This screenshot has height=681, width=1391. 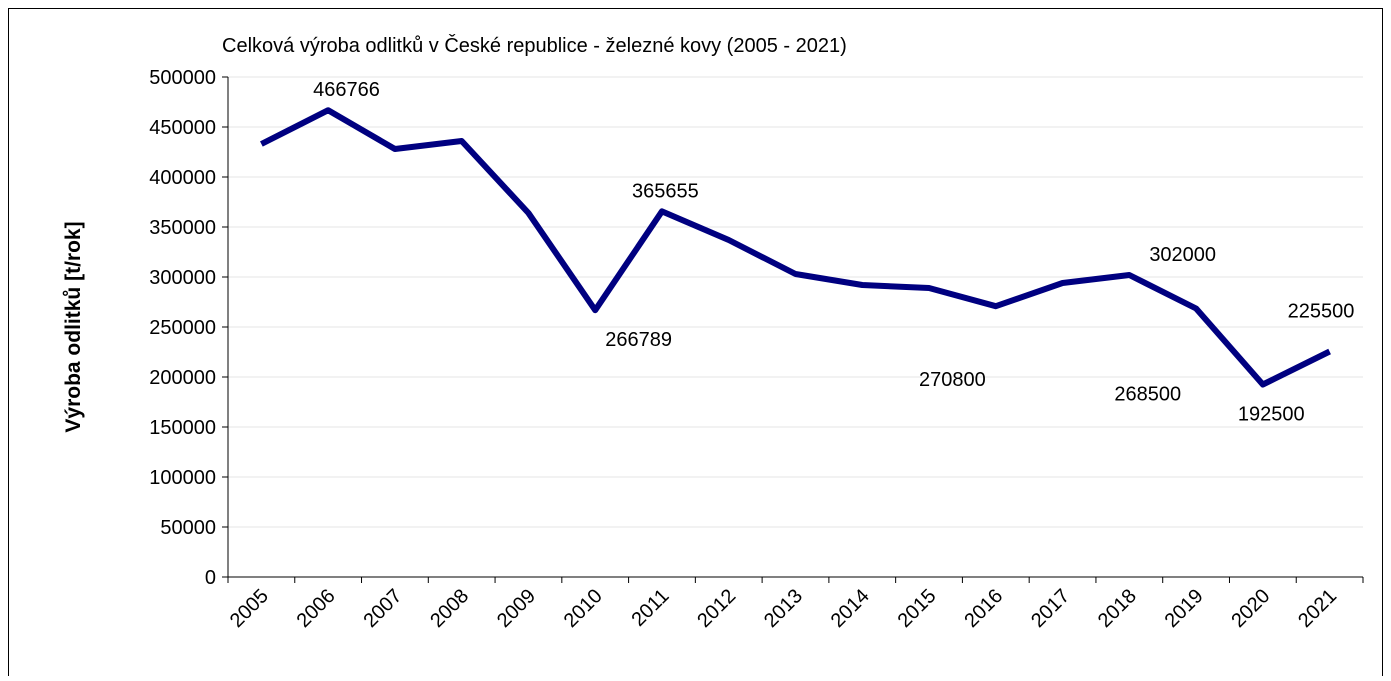 What do you see at coordinates (182, 278) in the screenshot?
I see `y-tick-label: 300000` at bounding box center [182, 278].